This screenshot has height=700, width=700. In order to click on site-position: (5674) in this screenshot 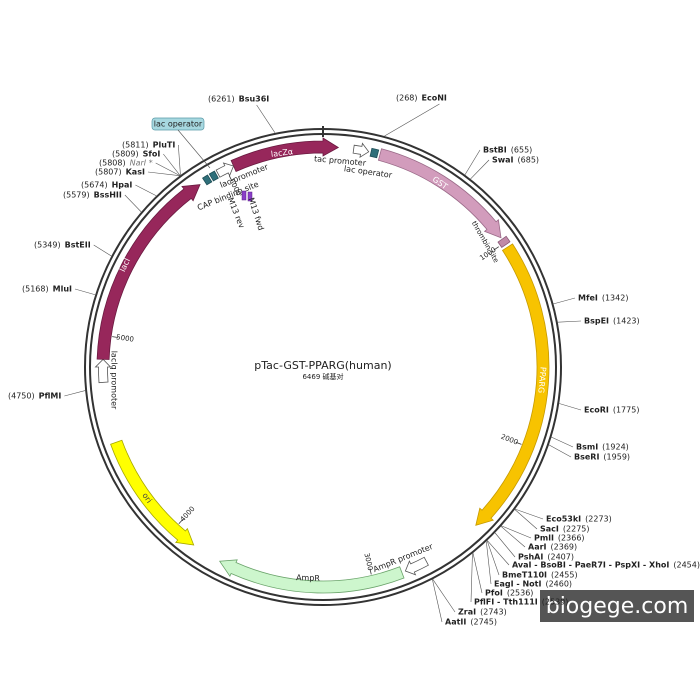, I will do `click(94, 185)`.